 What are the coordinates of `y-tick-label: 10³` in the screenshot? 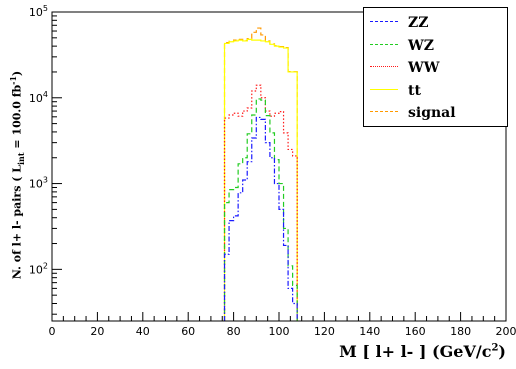 It's located at (38, 183).